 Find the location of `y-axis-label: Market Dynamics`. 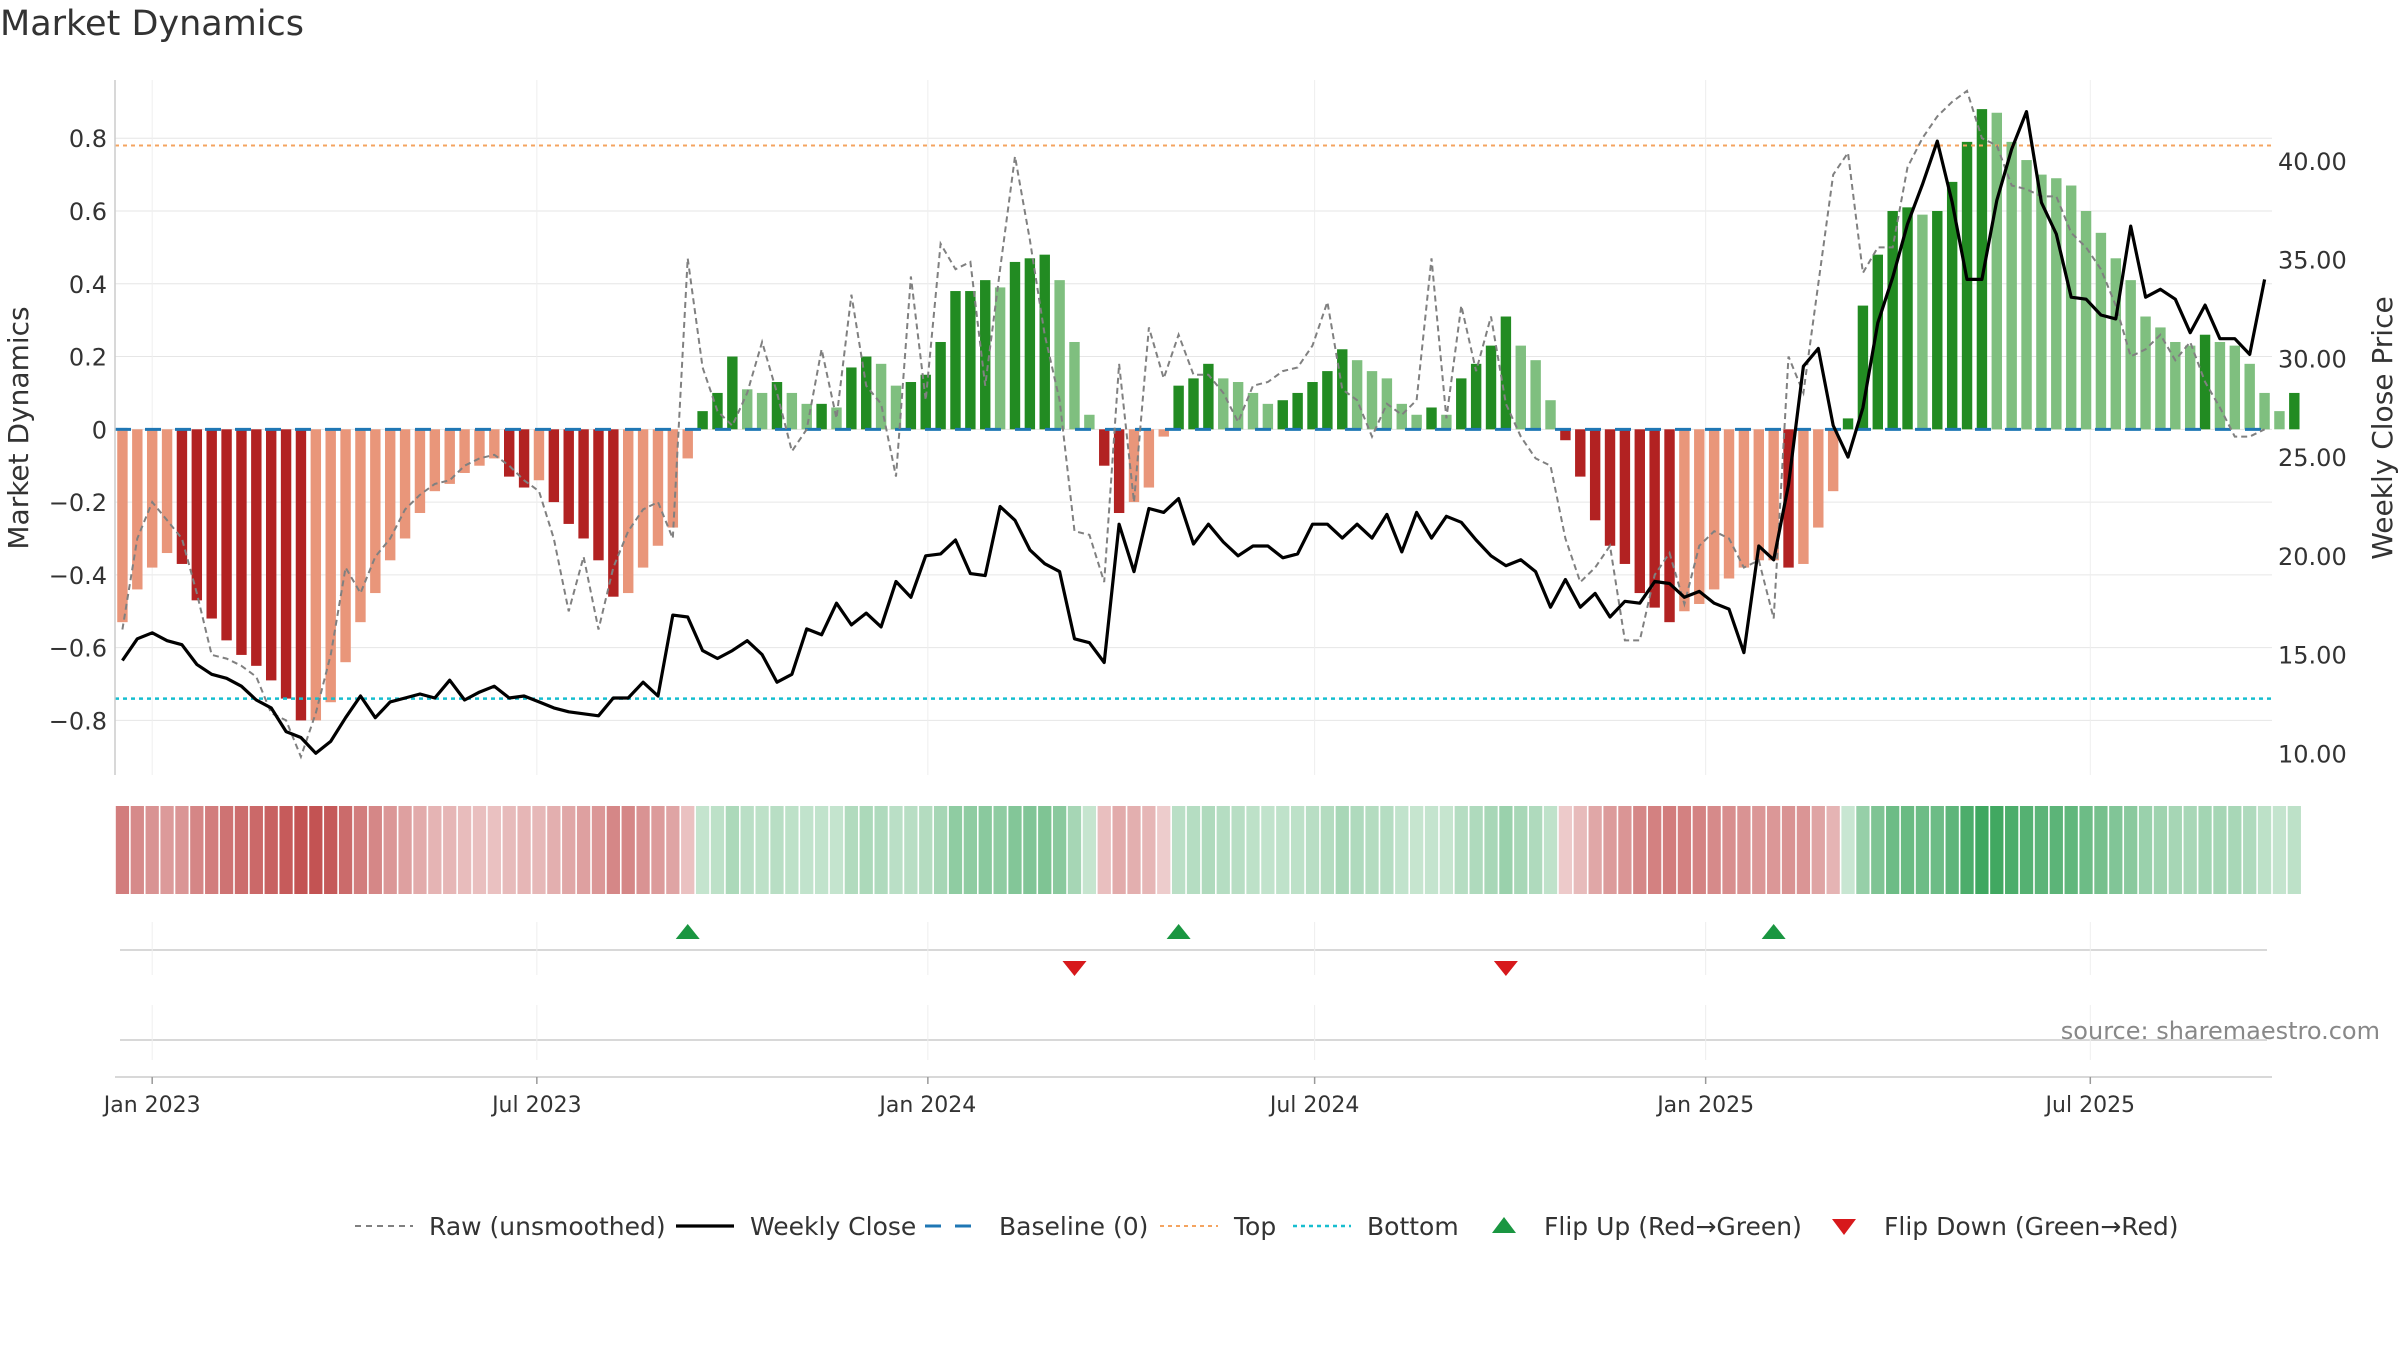

y-axis-label: Market Dynamics is located at coordinates (18, 427).